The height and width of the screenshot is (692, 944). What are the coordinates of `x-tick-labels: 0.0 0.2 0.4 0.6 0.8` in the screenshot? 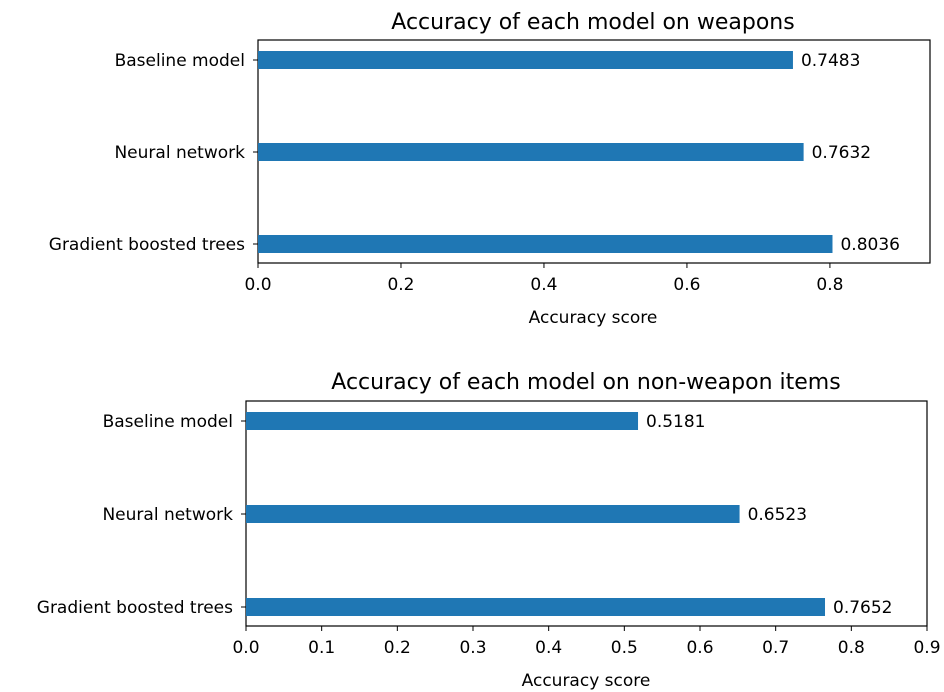 It's located at (543, 279).